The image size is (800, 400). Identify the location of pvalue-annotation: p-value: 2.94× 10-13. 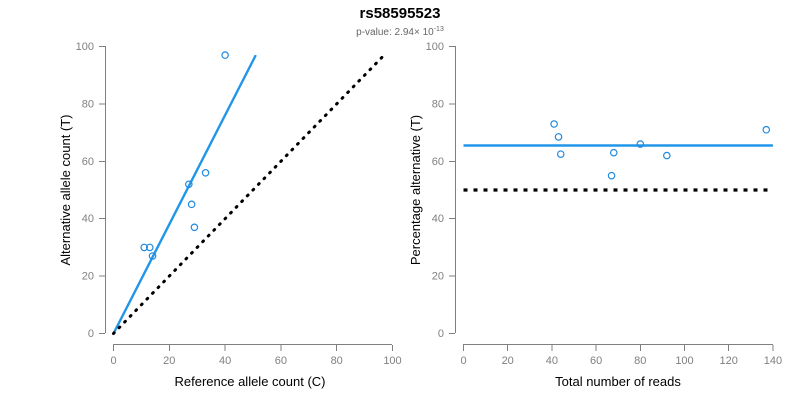
(400, 32).